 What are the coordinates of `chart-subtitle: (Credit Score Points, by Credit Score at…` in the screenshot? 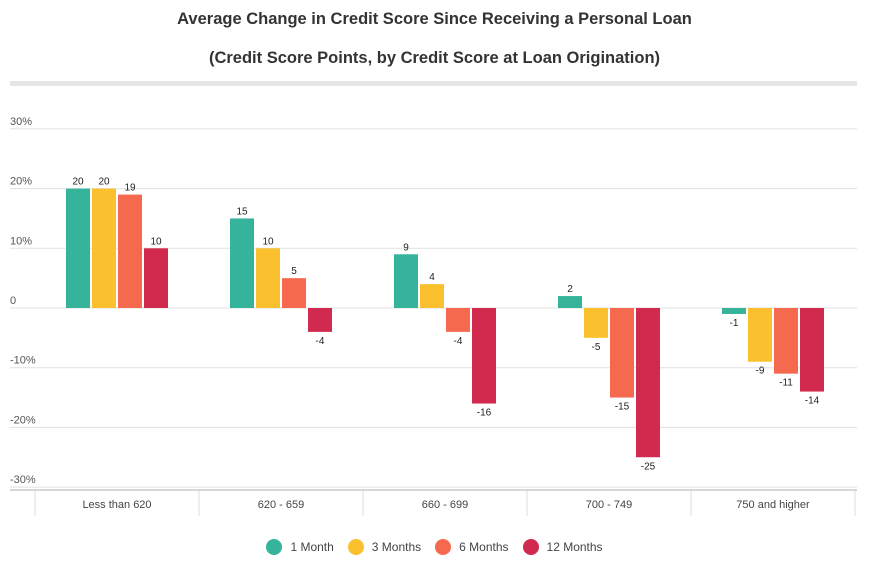 It's located at (434, 58).